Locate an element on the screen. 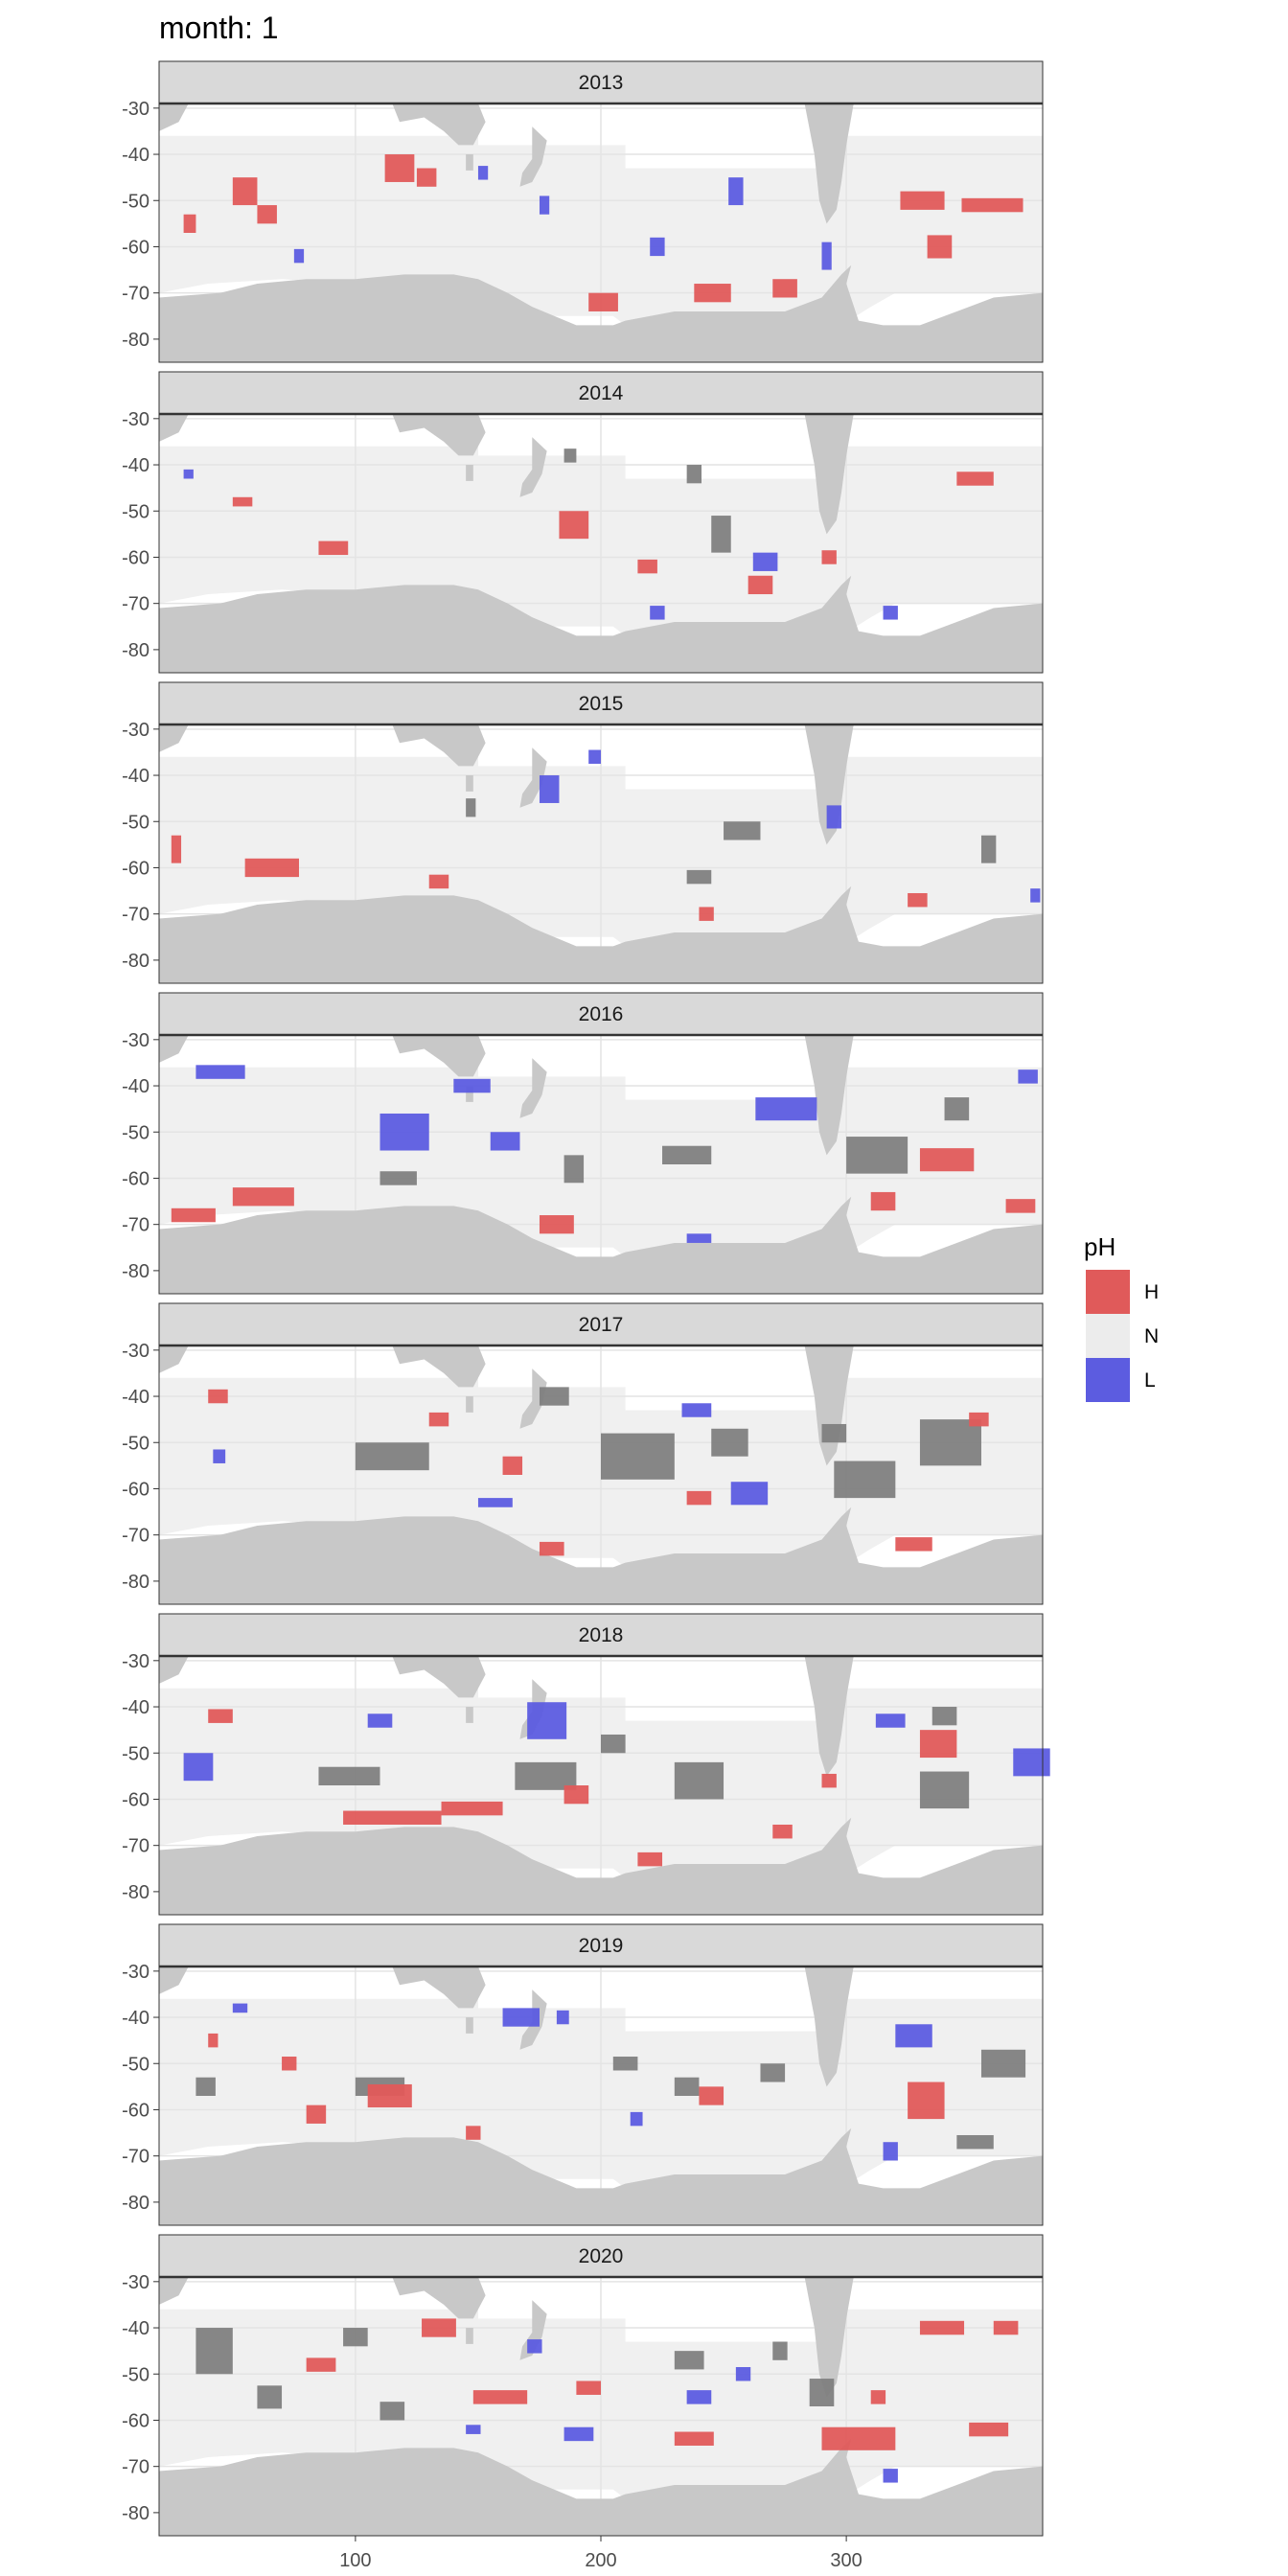  legend-key-N is located at coordinates (1108, 1336).